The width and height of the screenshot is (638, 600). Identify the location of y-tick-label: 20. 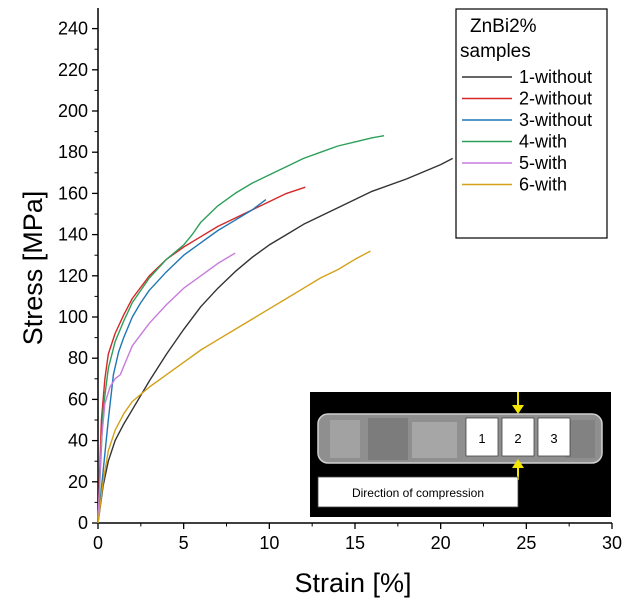
(78, 482).